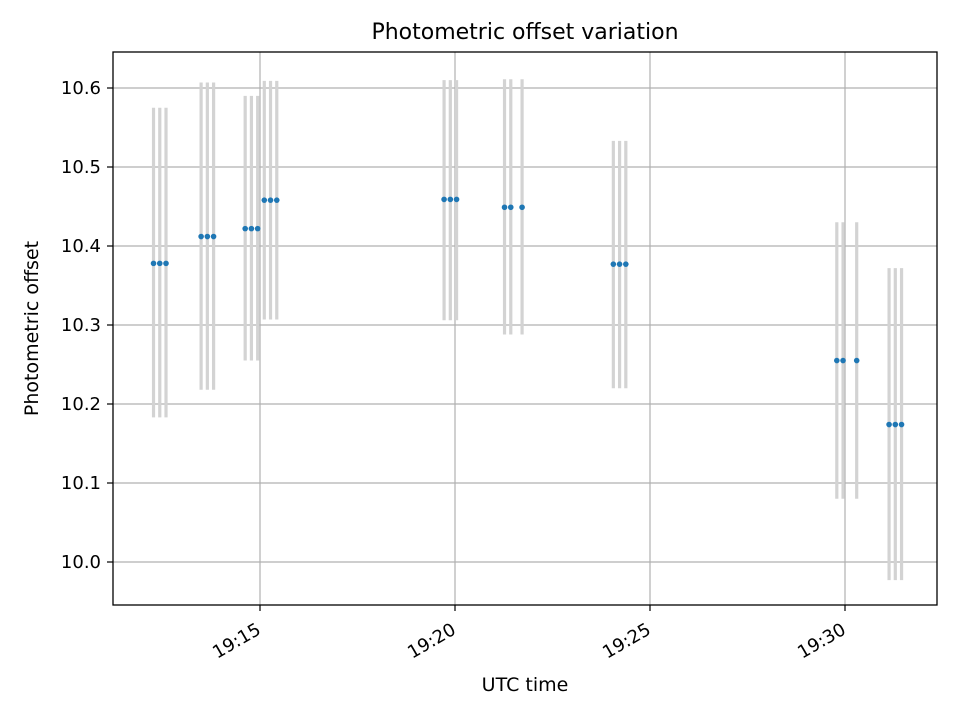 This screenshot has height=720, width=960. What do you see at coordinates (524, 32) in the screenshot?
I see `chart-title: Photometric offset variation` at bounding box center [524, 32].